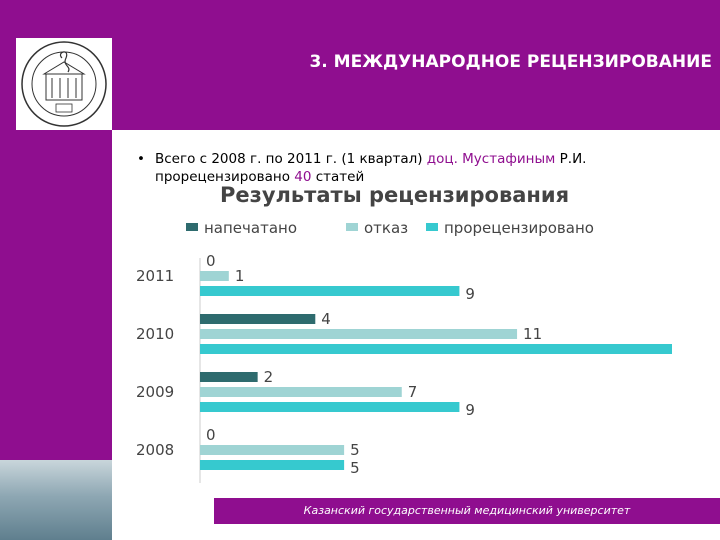  What do you see at coordinates (470, 410) in the screenshot?
I see `data-label-2009-series-3: 9` at bounding box center [470, 410].